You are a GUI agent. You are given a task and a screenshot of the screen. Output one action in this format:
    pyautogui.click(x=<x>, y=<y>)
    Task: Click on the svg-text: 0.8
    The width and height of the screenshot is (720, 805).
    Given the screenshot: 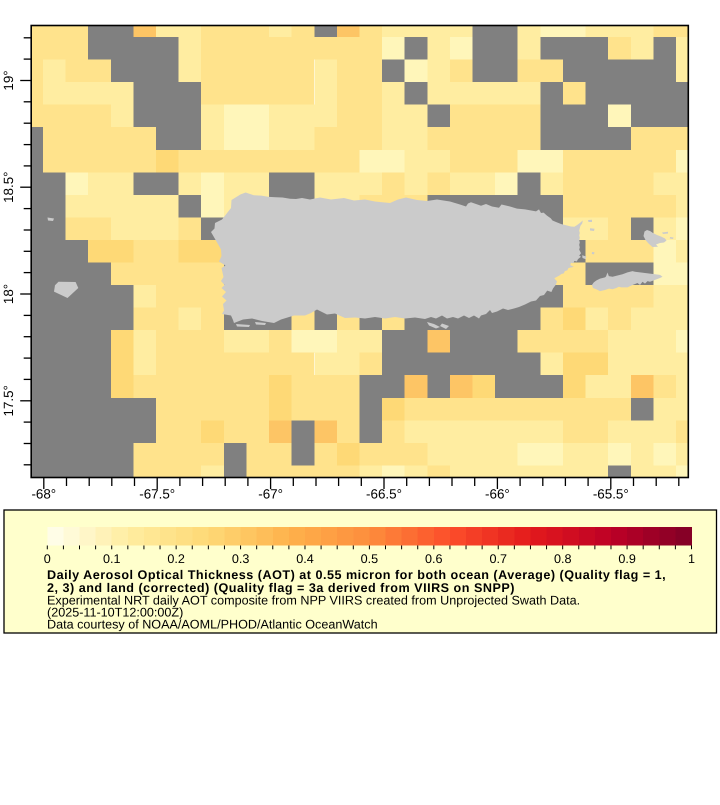 What is the action you would take?
    pyautogui.click(x=563, y=559)
    